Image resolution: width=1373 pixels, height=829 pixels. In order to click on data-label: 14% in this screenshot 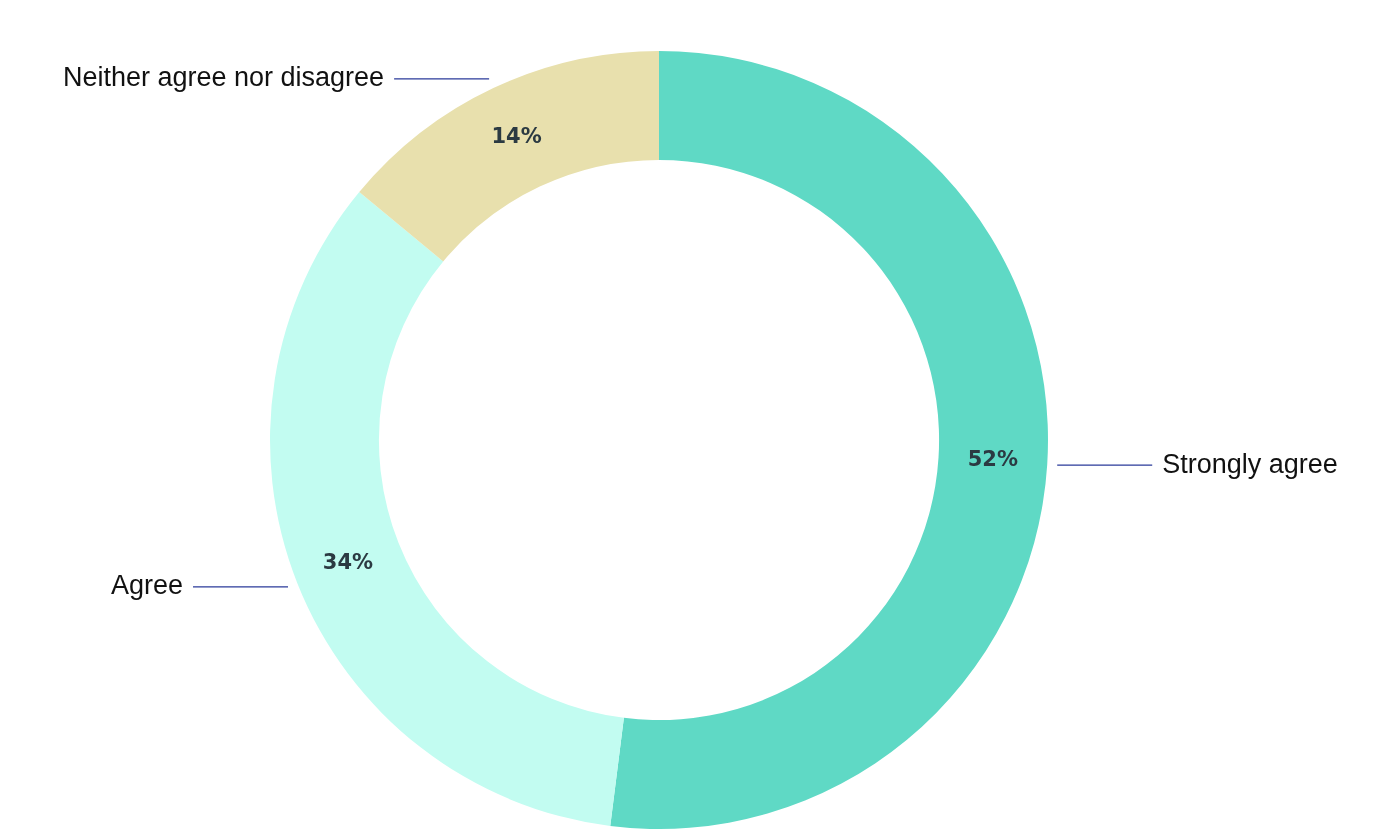, I will do `click(516, 135)`.